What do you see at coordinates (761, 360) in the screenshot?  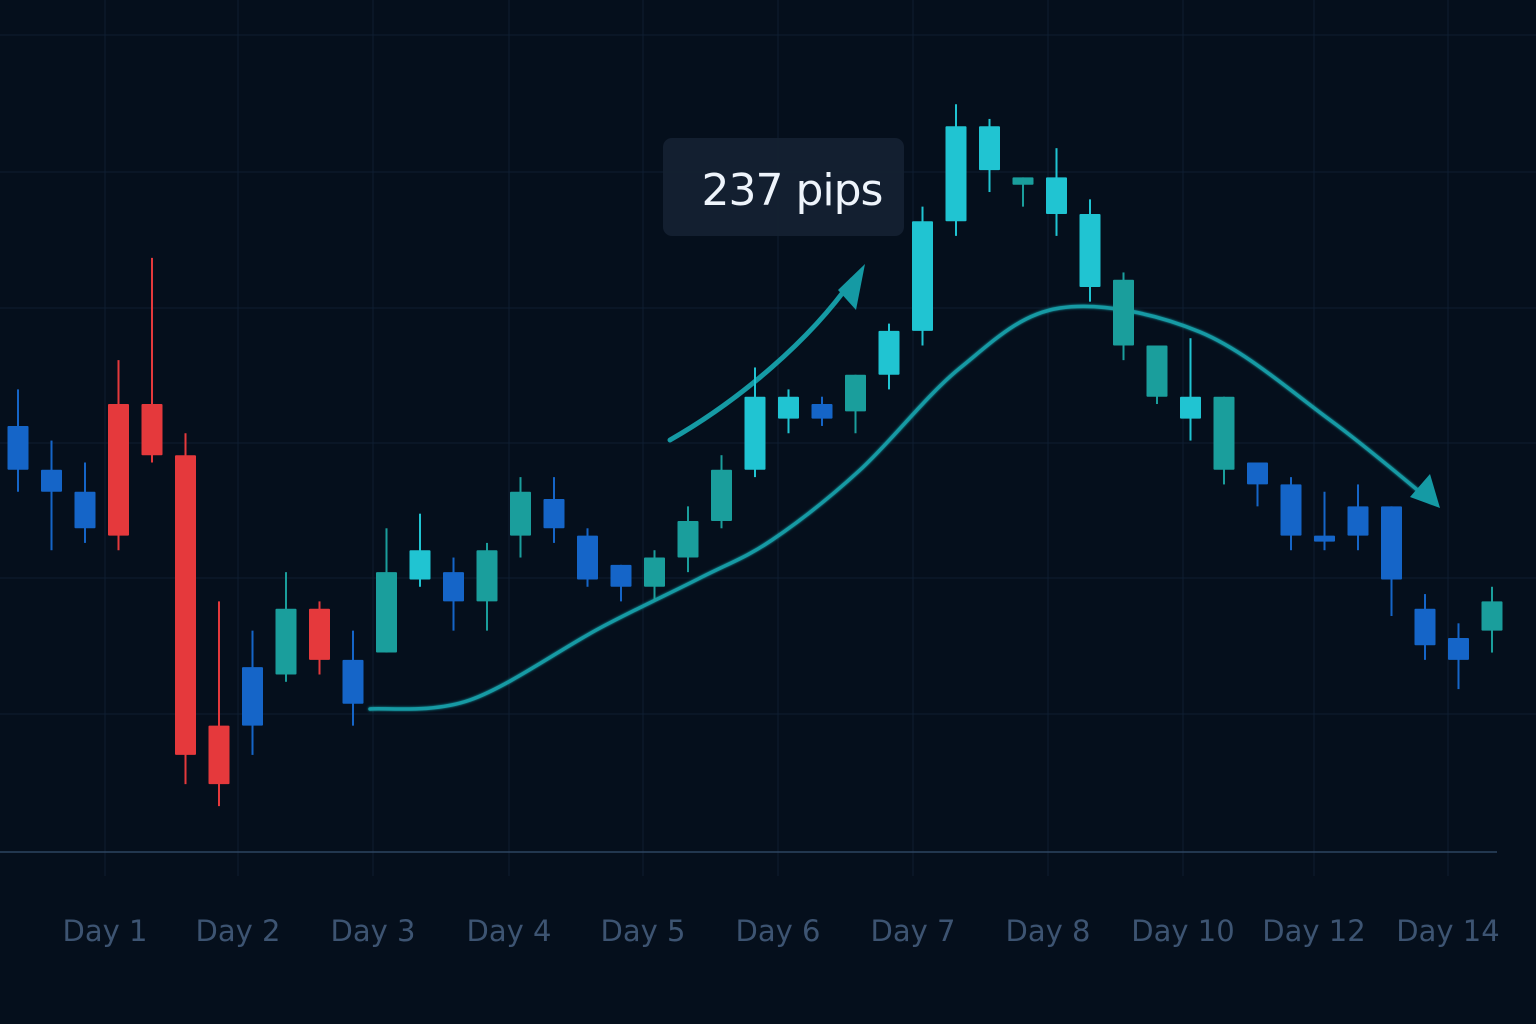 I see `uptrend-arrow-line` at bounding box center [761, 360].